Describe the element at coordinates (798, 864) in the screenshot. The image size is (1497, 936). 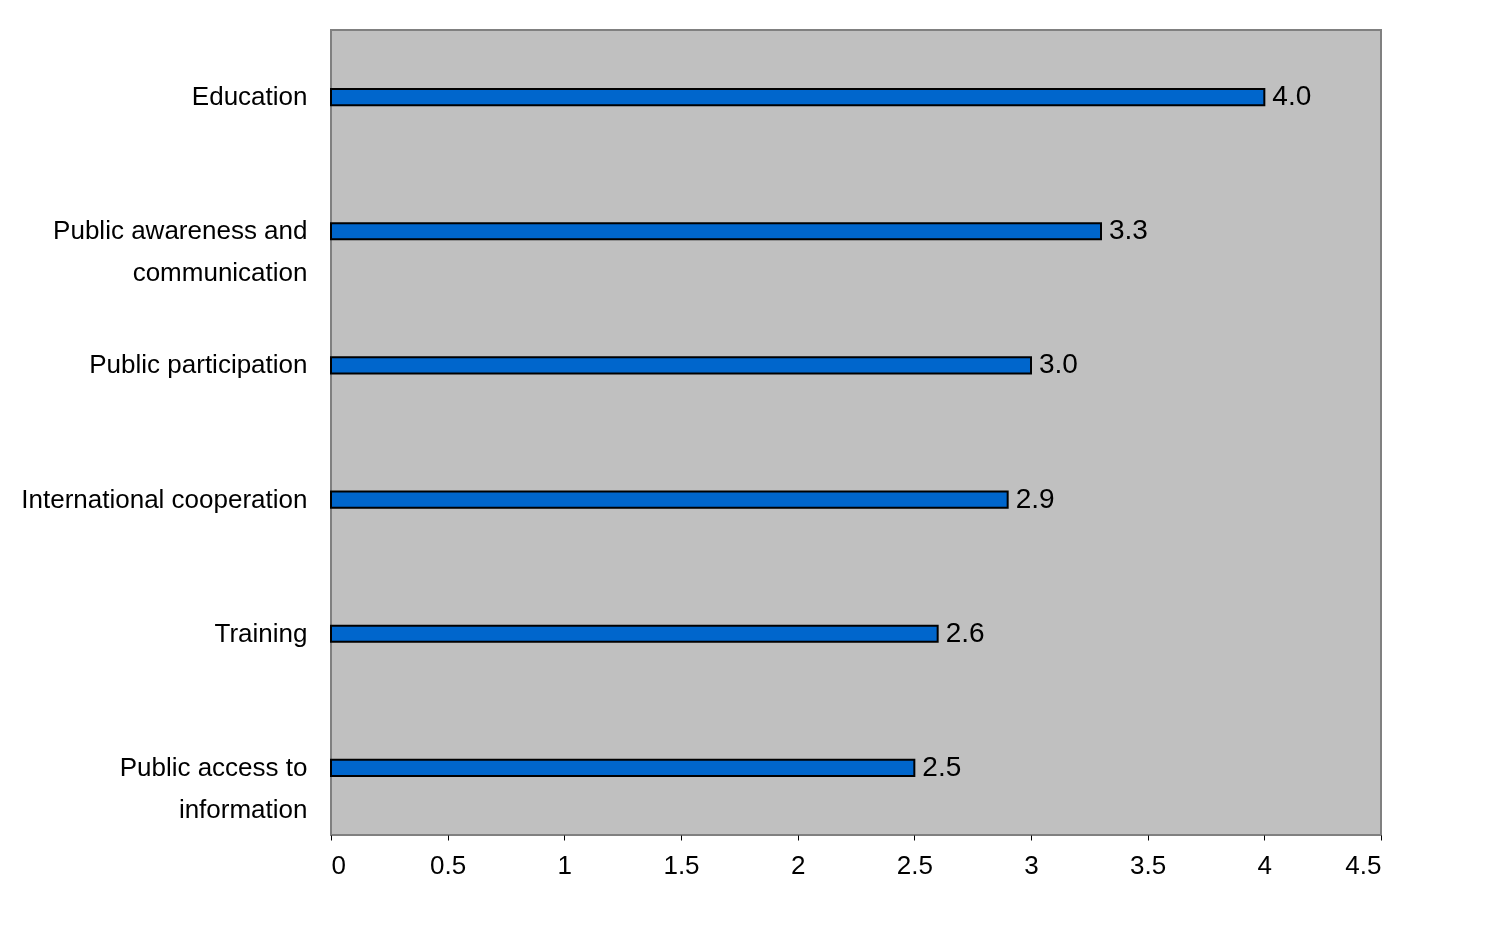
I see `x-tick-label: 2` at that location.